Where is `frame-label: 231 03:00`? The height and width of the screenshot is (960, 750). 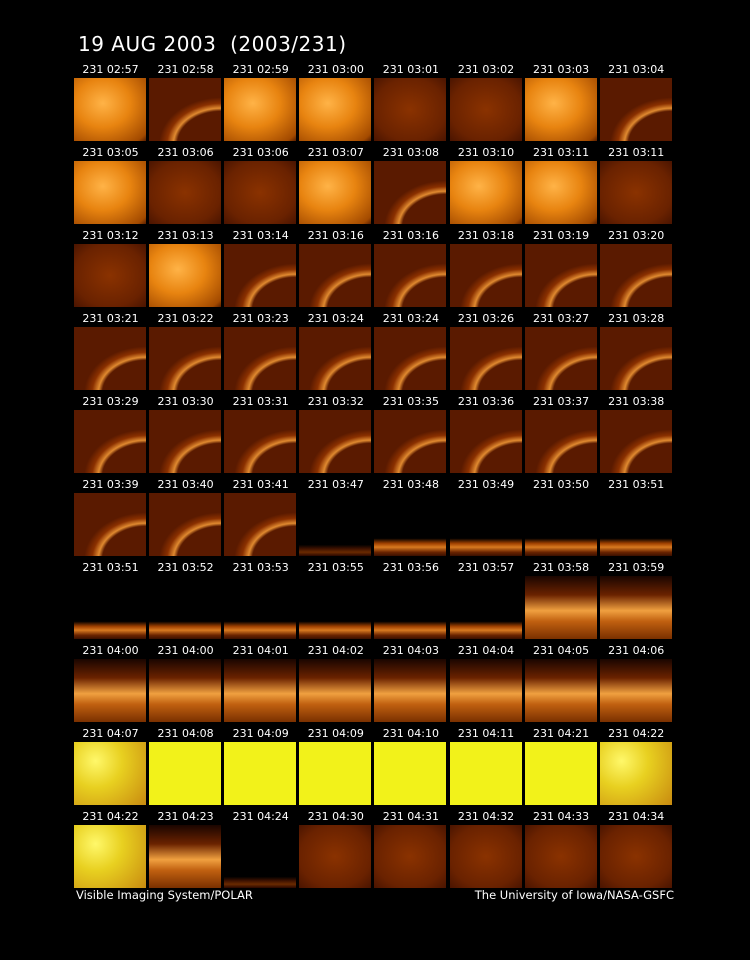 frame-label: 231 03:00 is located at coordinates (335, 69).